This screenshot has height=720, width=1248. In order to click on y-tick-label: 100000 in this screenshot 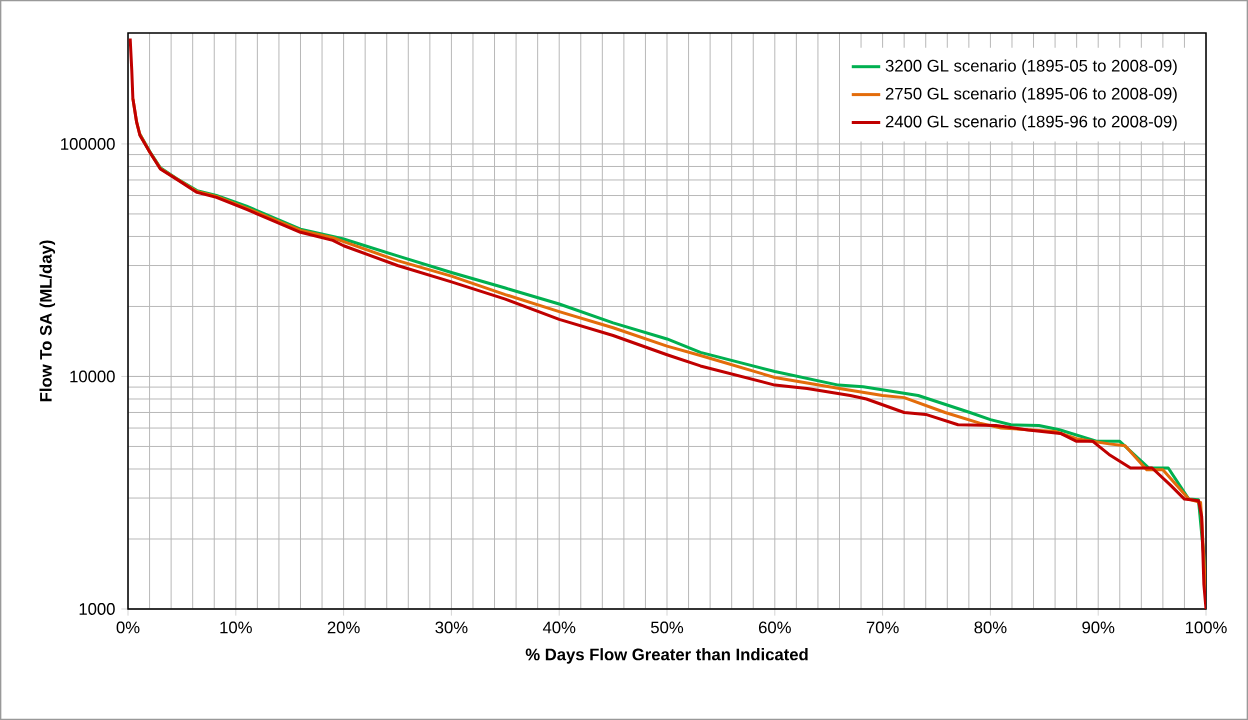, I will do `click(88, 144)`.